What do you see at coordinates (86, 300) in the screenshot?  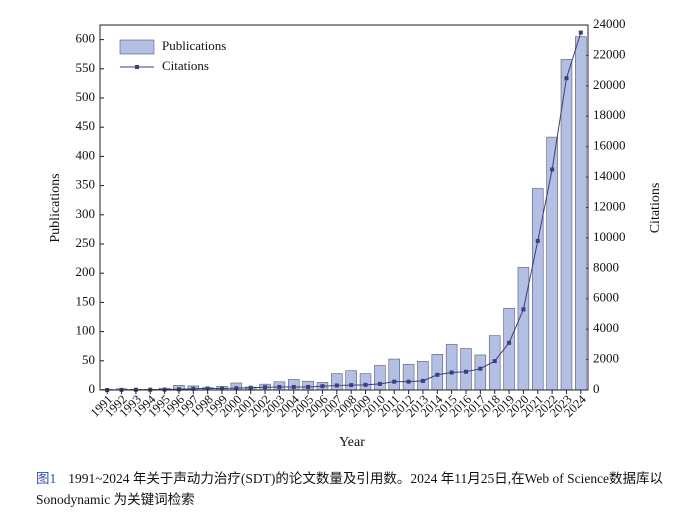 I see `y-tick-label: 150` at bounding box center [86, 300].